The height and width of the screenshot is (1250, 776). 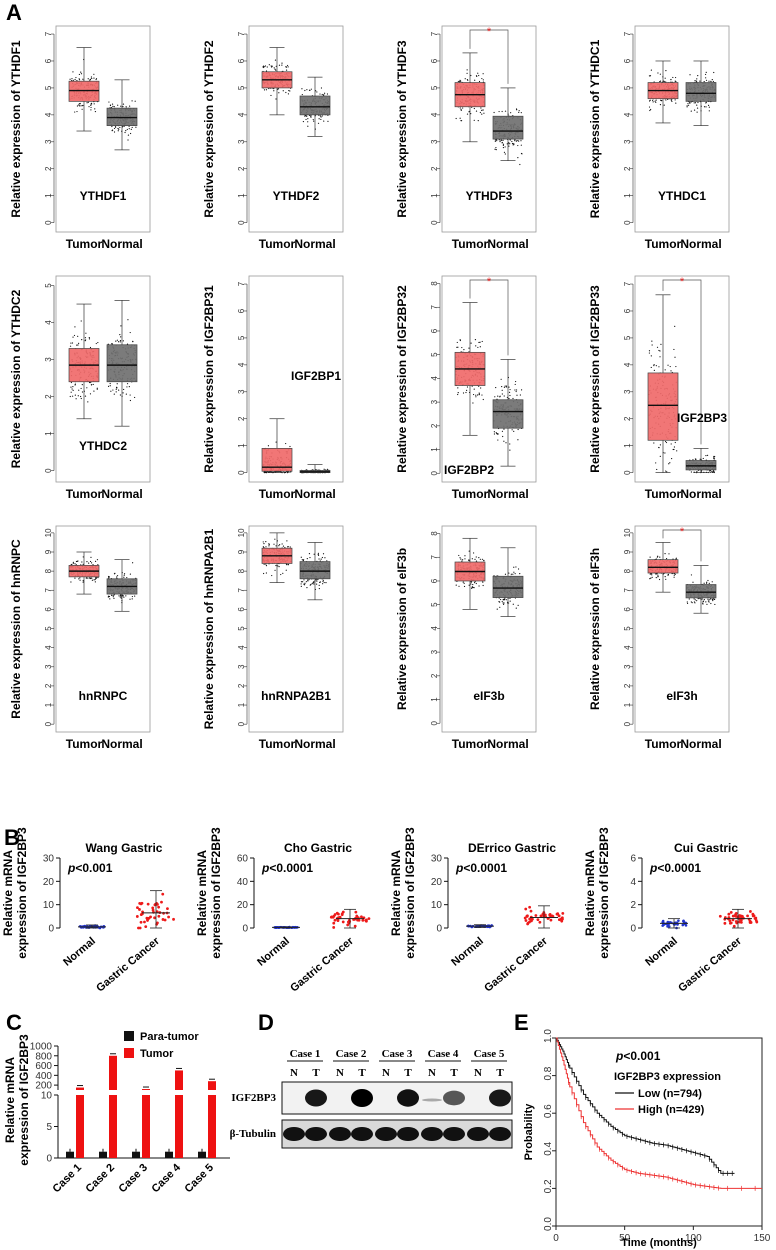 I want to click on y-tick-label: 1, so click(x=241, y=445).